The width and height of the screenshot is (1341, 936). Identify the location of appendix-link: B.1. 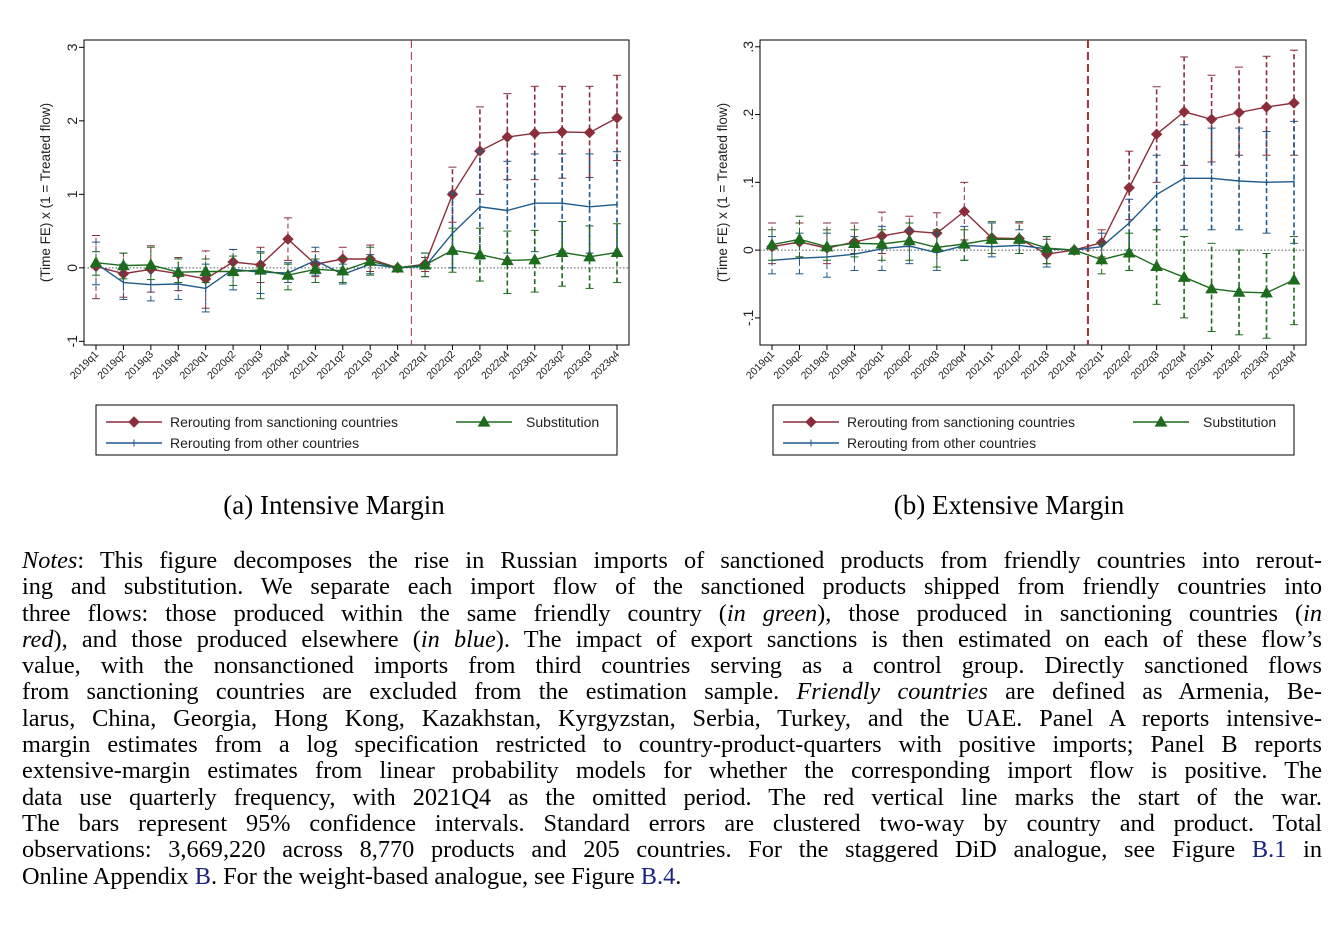
(1269, 850).